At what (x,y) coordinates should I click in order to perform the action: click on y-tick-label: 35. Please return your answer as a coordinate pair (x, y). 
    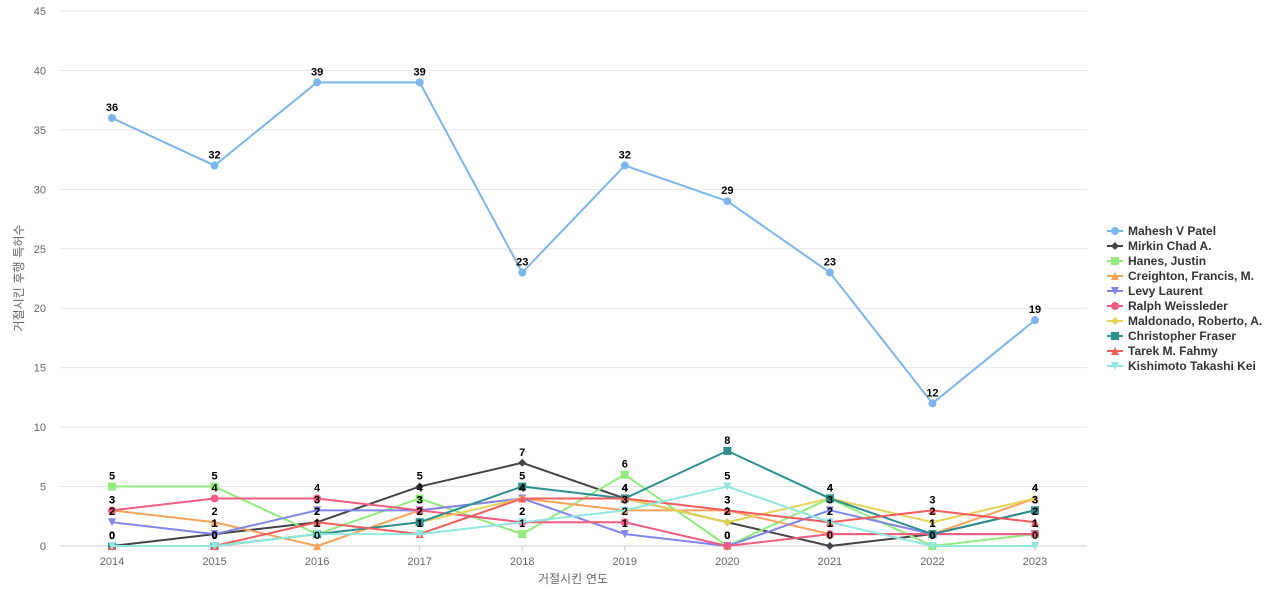
    Looking at the image, I should click on (40, 131).